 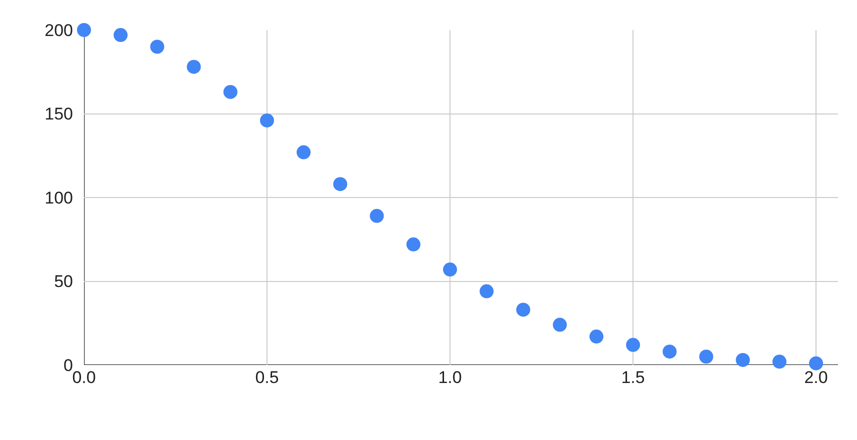 What do you see at coordinates (450, 377) in the screenshot?
I see `x-tick-label: 1.0` at bounding box center [450, 377].